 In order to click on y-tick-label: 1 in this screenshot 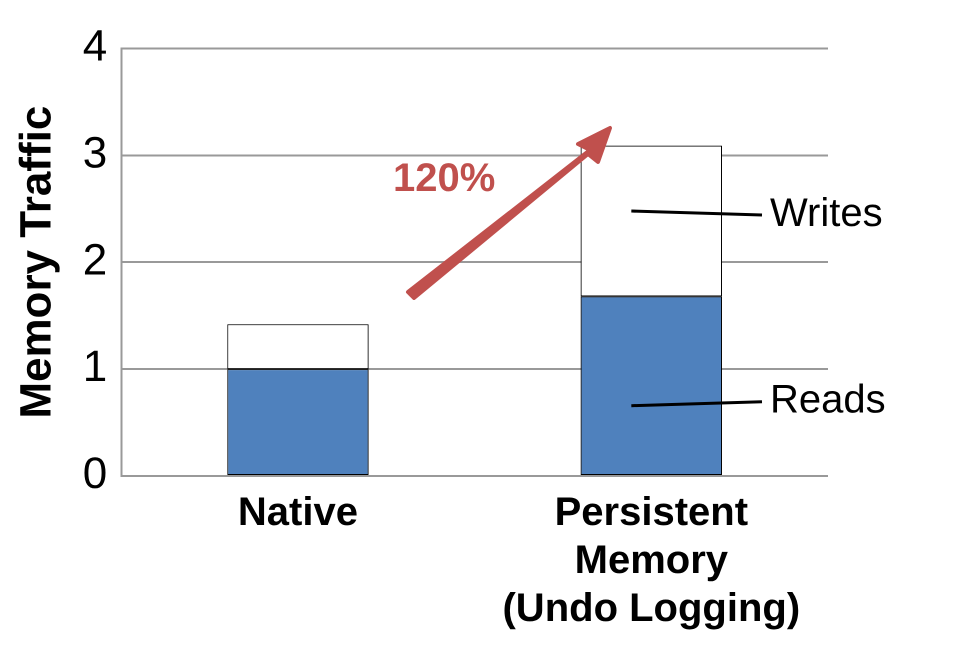, I will do `click(95, 367)`.